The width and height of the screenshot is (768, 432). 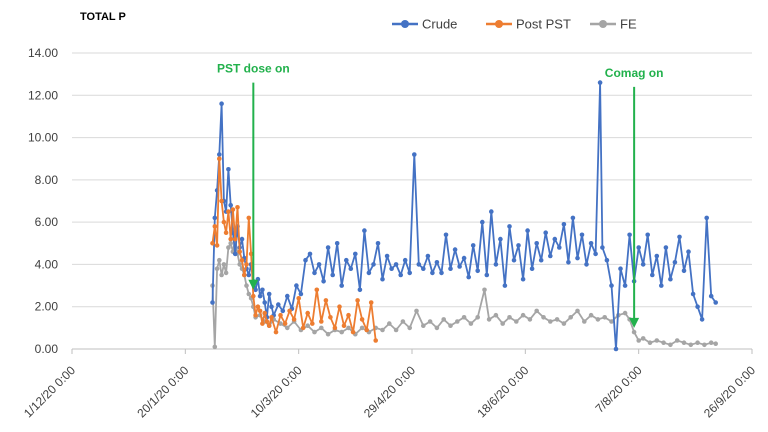 What do you see at coordinates (389, 391) in the screenshot?
I see `x-tick-label: 29/4/20 0:00` at bounding box center [389, 391].